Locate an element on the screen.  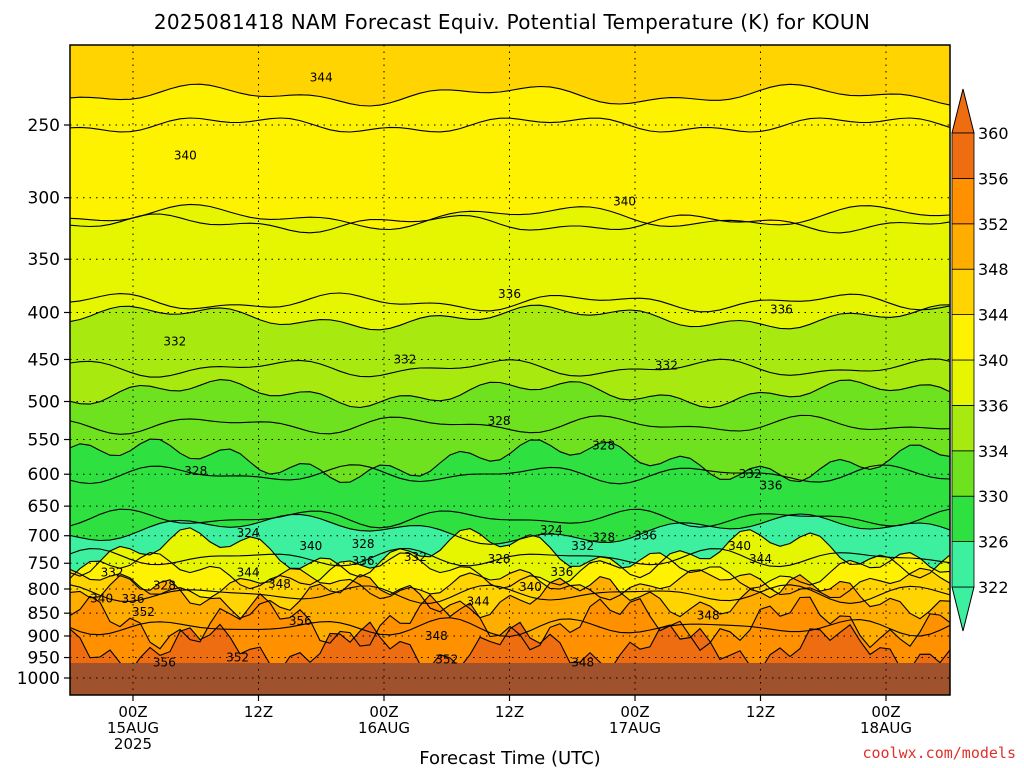
y-tick-label: 550 is located at coordinates (44, 441).